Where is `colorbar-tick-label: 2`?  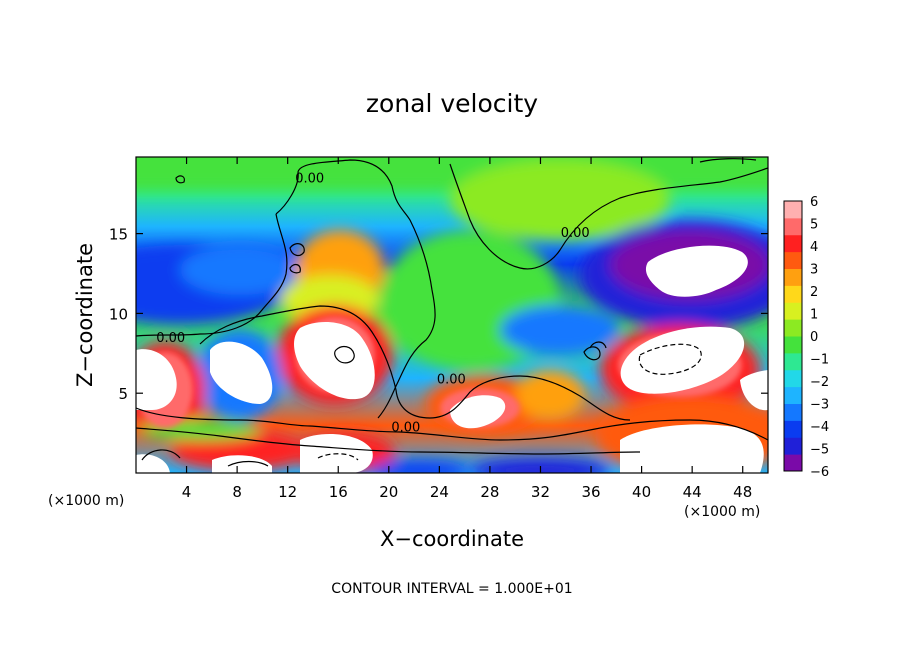 colorbar-tick-label: 2 is located at coordinates (814, 292).